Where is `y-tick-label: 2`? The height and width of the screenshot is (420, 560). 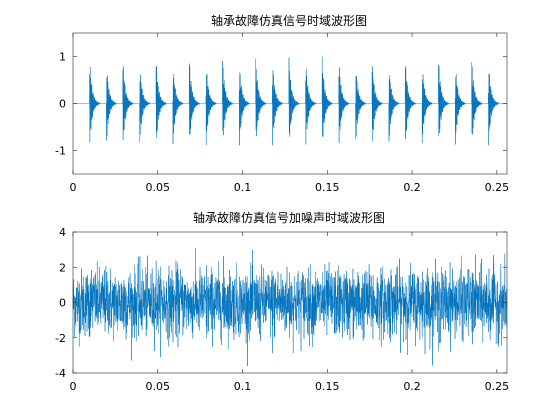
y-tick-label: 2 is located at coordinates (62, 267).